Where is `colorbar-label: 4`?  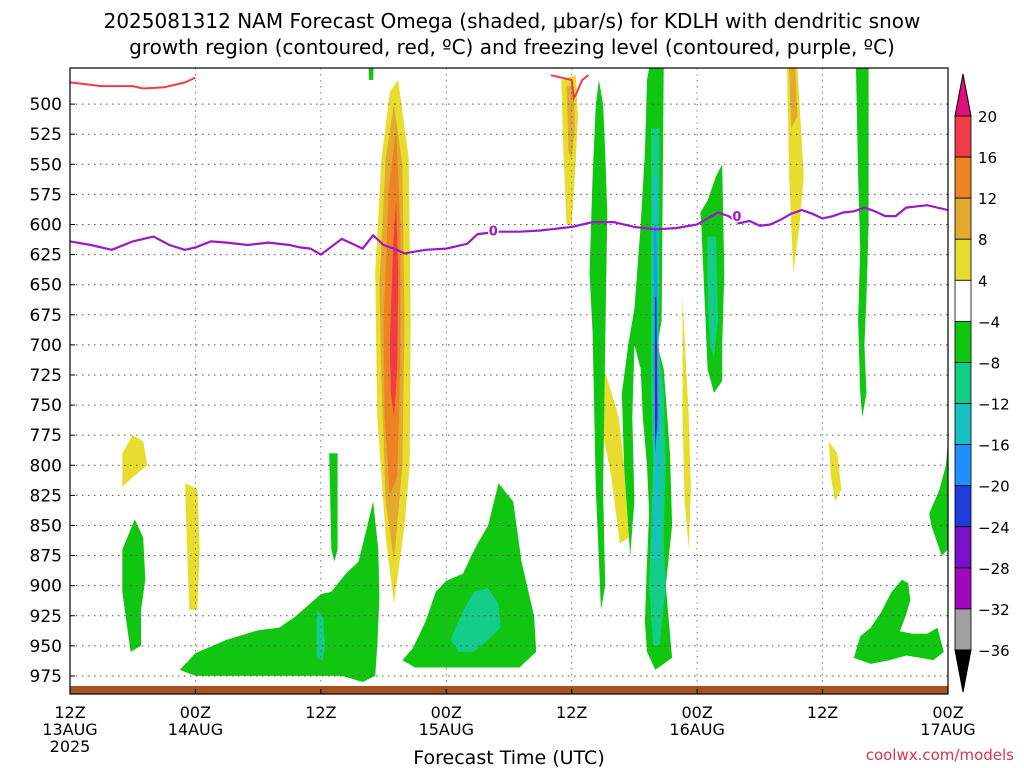 colorbar-label: 4 is located at coordinates (983, 281).